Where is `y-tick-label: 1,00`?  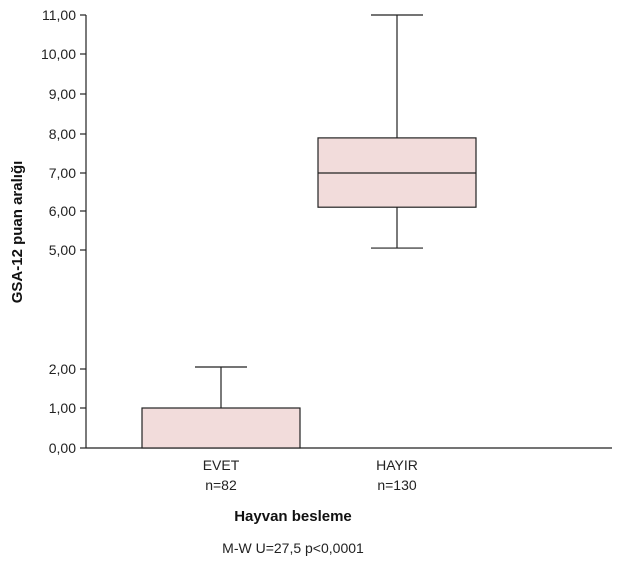 y-tick-label: 1,00 is located at coordinates (62, 408).